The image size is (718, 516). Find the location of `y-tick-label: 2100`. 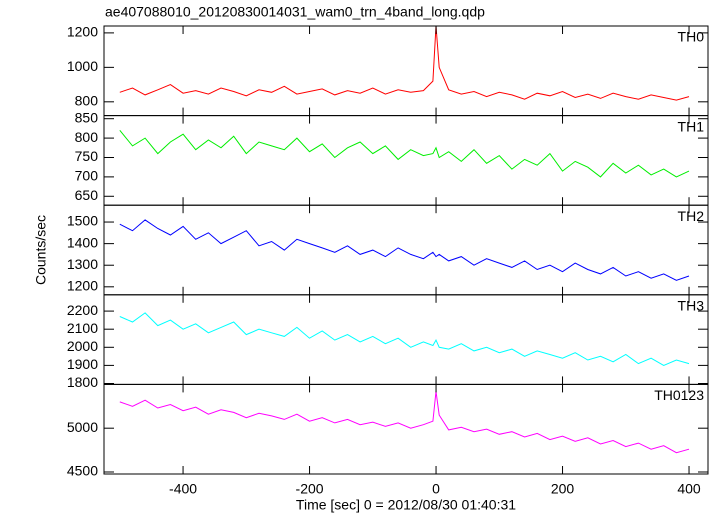

y-tick-label: 2100 is located at coordinates (82, 328).